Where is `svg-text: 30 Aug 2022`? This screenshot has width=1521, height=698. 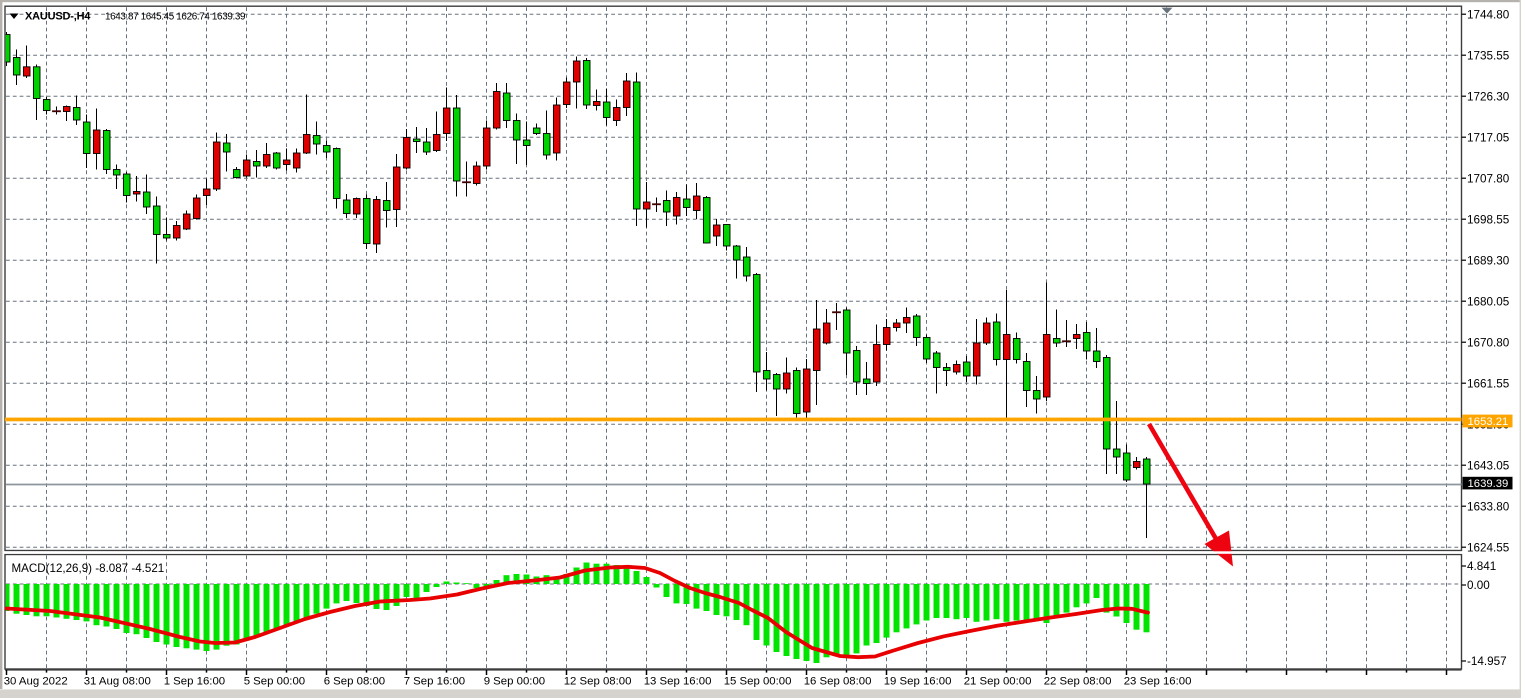 svg-text: 30 Aug 2022 is located at coordinates (36, 682).